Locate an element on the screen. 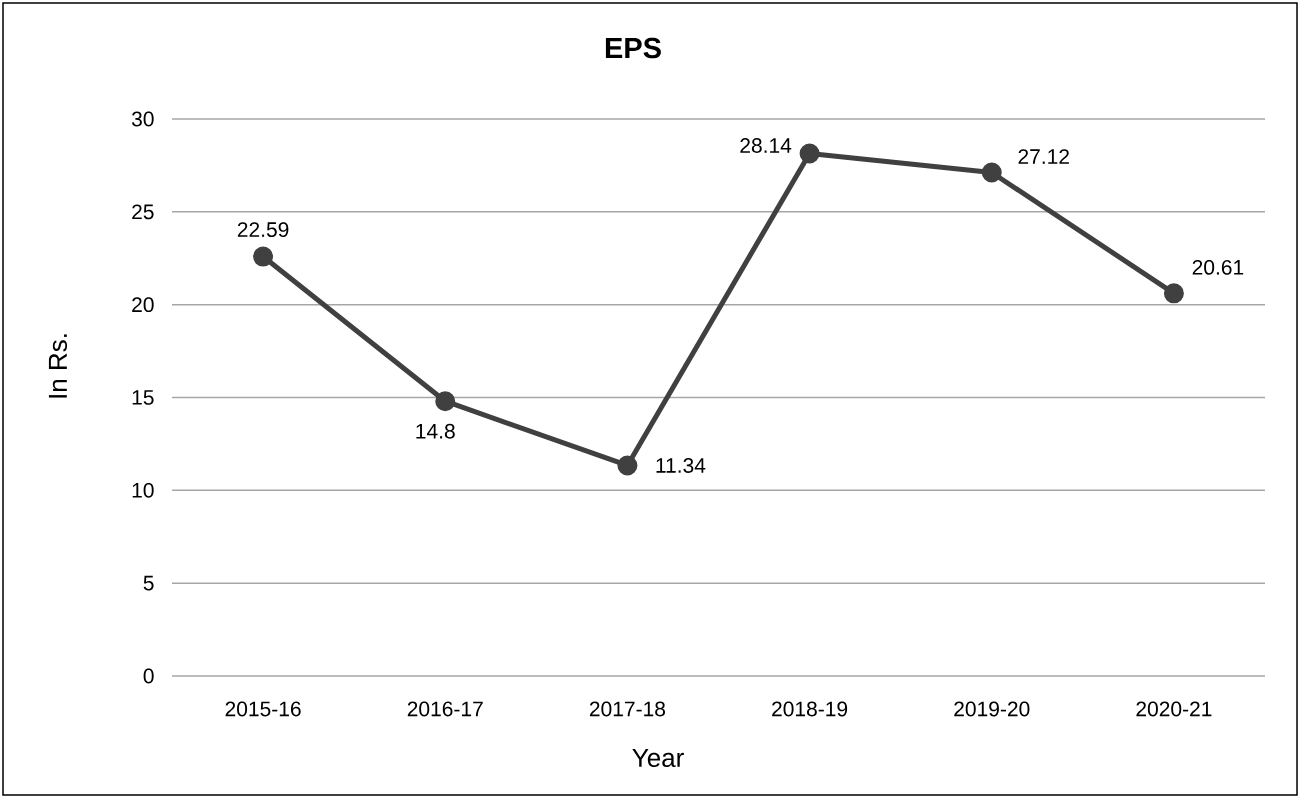 This screenshot has height=798, width=1300. x-tick-label: 2015-16 is located at coordinates (263, 709).